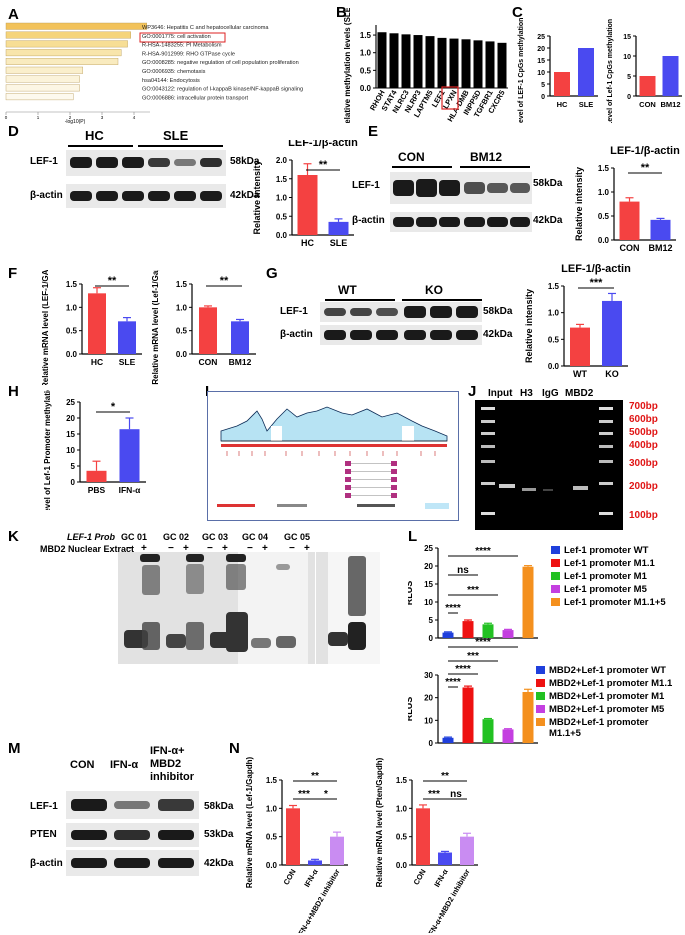 This screenshot has height=935, width=685. I want to click on row-actin-label: β-actin, so click(296, 334).